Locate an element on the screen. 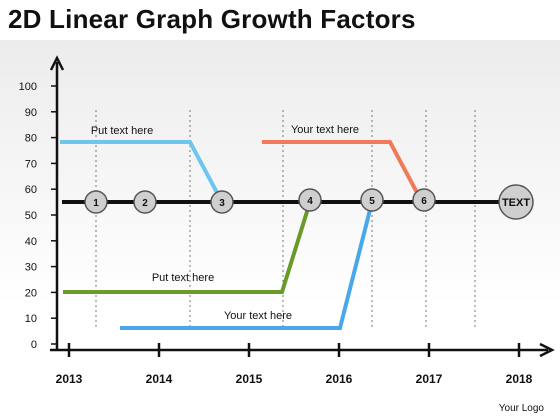 The image size is (560, 420). milestone-node: 1 is located at coordinates (96, 202).